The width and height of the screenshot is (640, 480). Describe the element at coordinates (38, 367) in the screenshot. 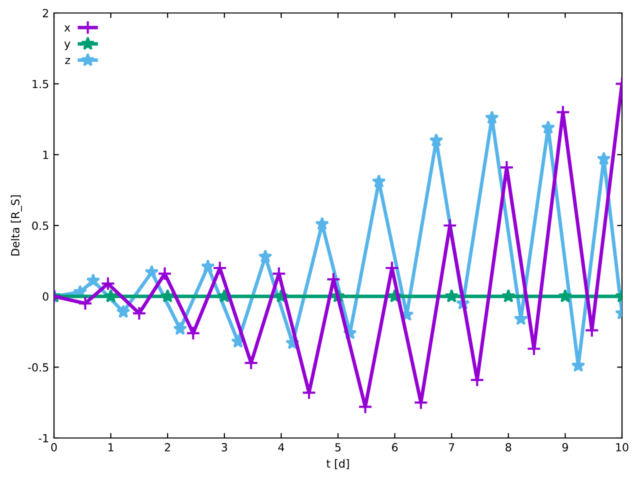

I see `y-tick-label: -0.5` at that location.